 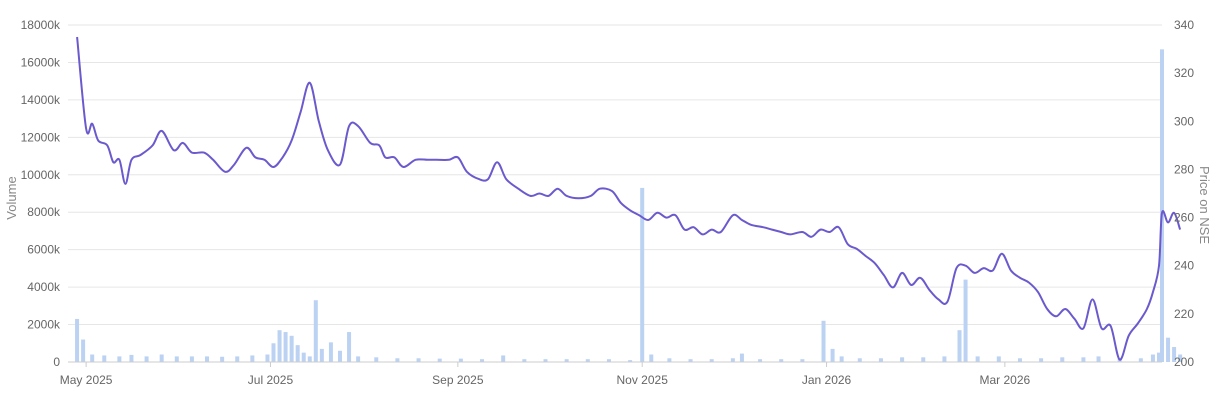 What do you see at coordinates (41, 62) in the screenshot?
I see `left-tick-label: 16000k` at bounding box center [41, 62].